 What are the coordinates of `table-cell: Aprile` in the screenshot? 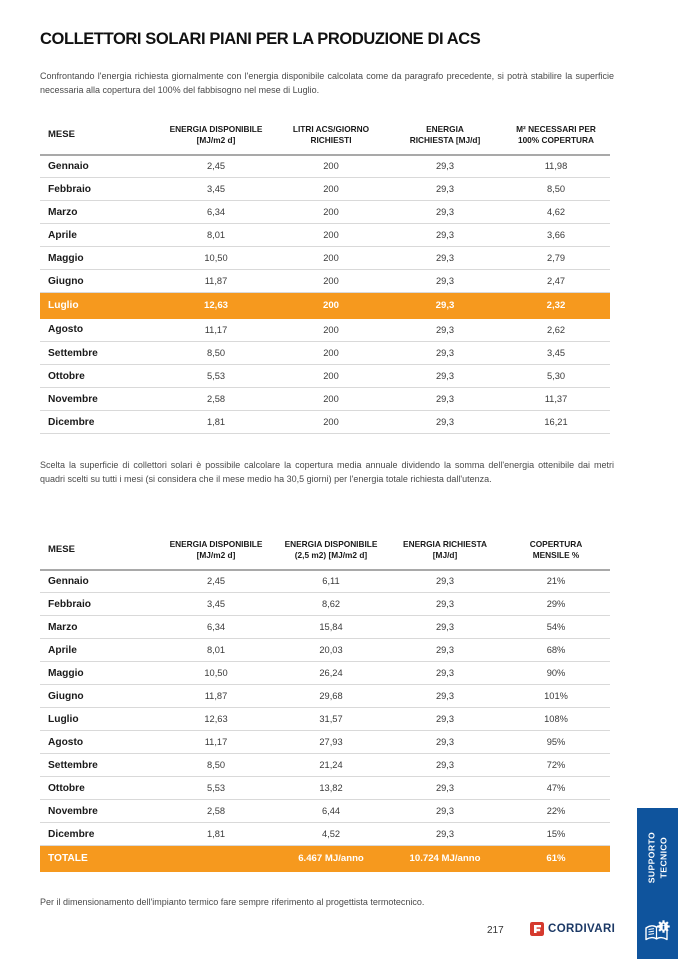 It's located at (99, 235).